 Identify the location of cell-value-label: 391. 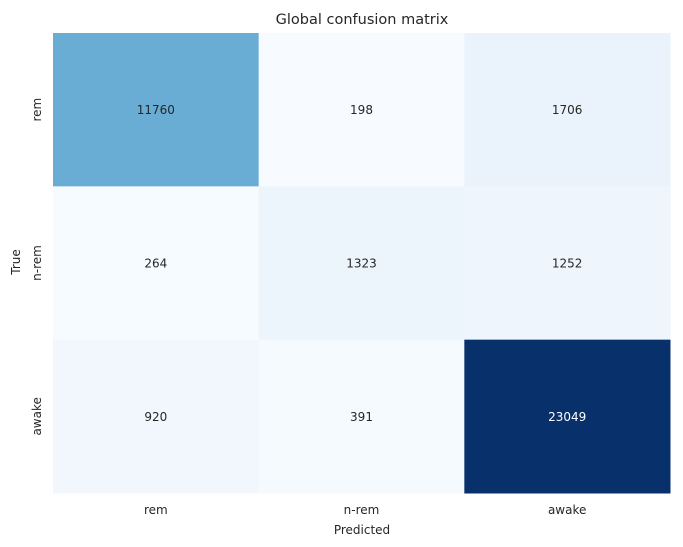
(361, 417).